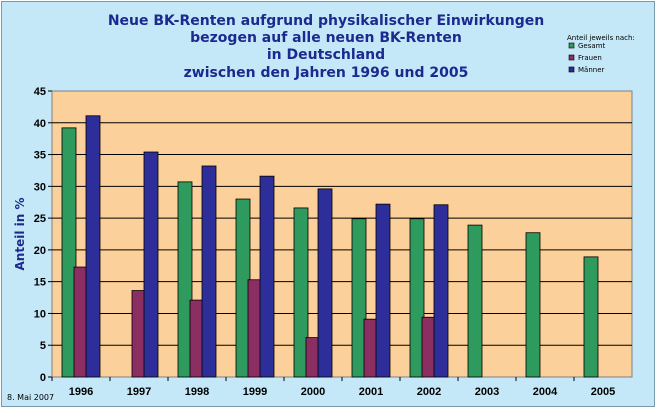 The width and height of the screenshot is (656, 408). I want to click on legend-swatch-frauen, so click(571, 57).